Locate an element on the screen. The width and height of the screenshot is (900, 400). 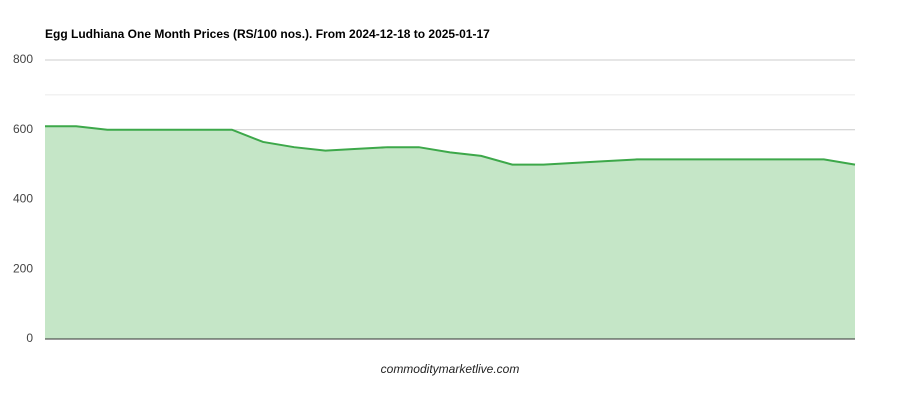
y-tick-label: 0 is located at coordinates (29, 338).